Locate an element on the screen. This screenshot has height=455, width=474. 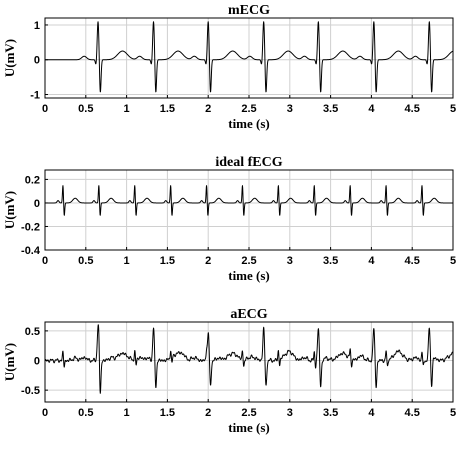
chart-title: ideal fECG is located at coordinates (248, 162).